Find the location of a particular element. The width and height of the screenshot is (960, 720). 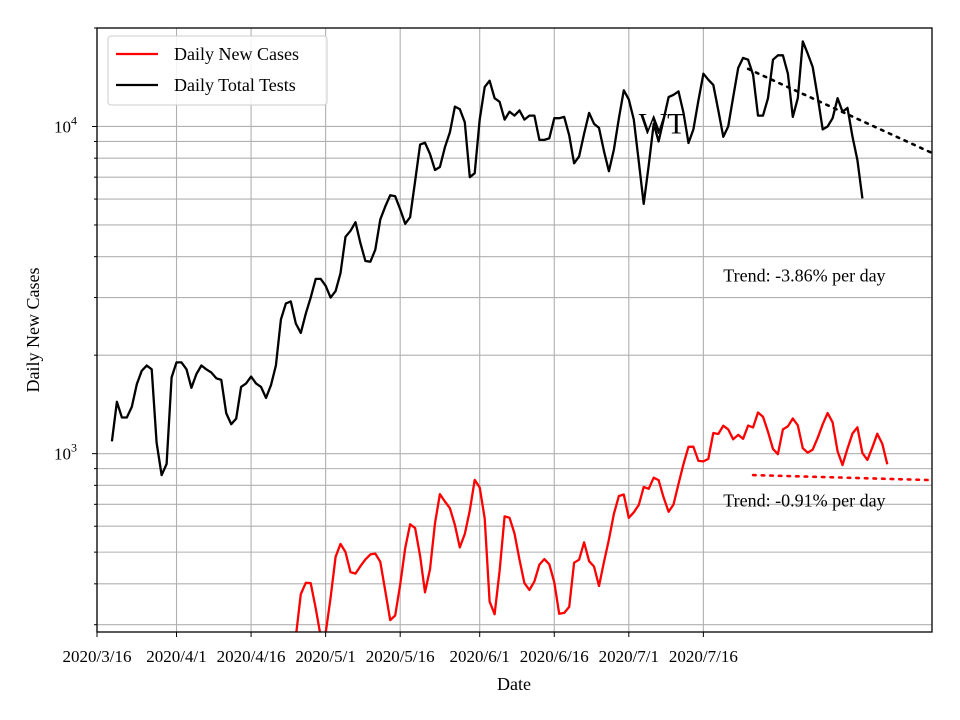

trend-line-daily-total-tests is located at coordinates (839, 111).